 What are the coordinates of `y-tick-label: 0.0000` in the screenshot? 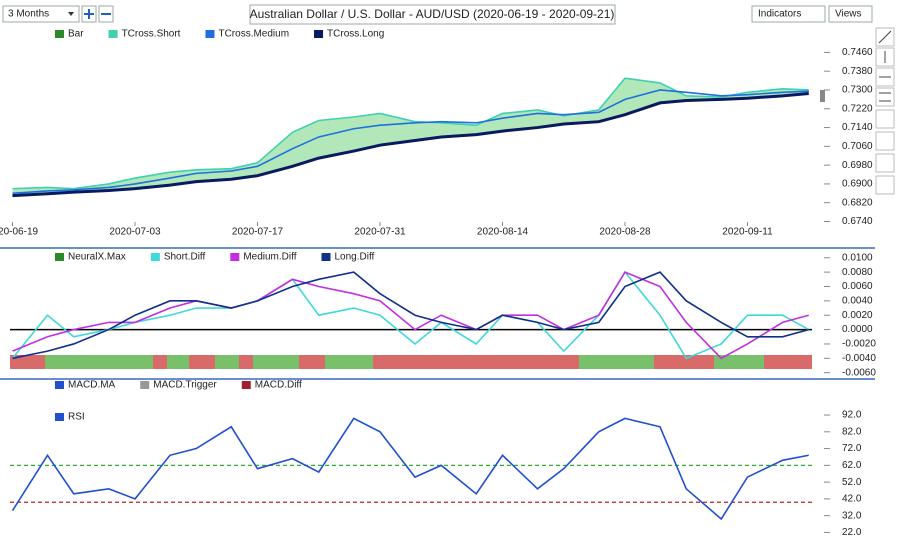 It's located at (857, 329).